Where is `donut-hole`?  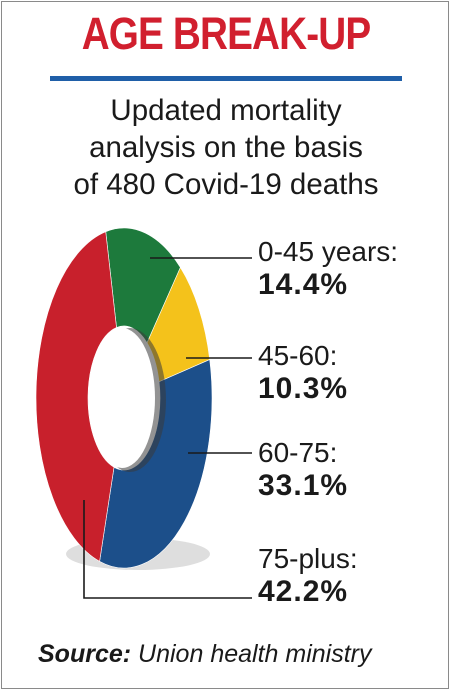
donut-hole is located at coordinates (122, 398).